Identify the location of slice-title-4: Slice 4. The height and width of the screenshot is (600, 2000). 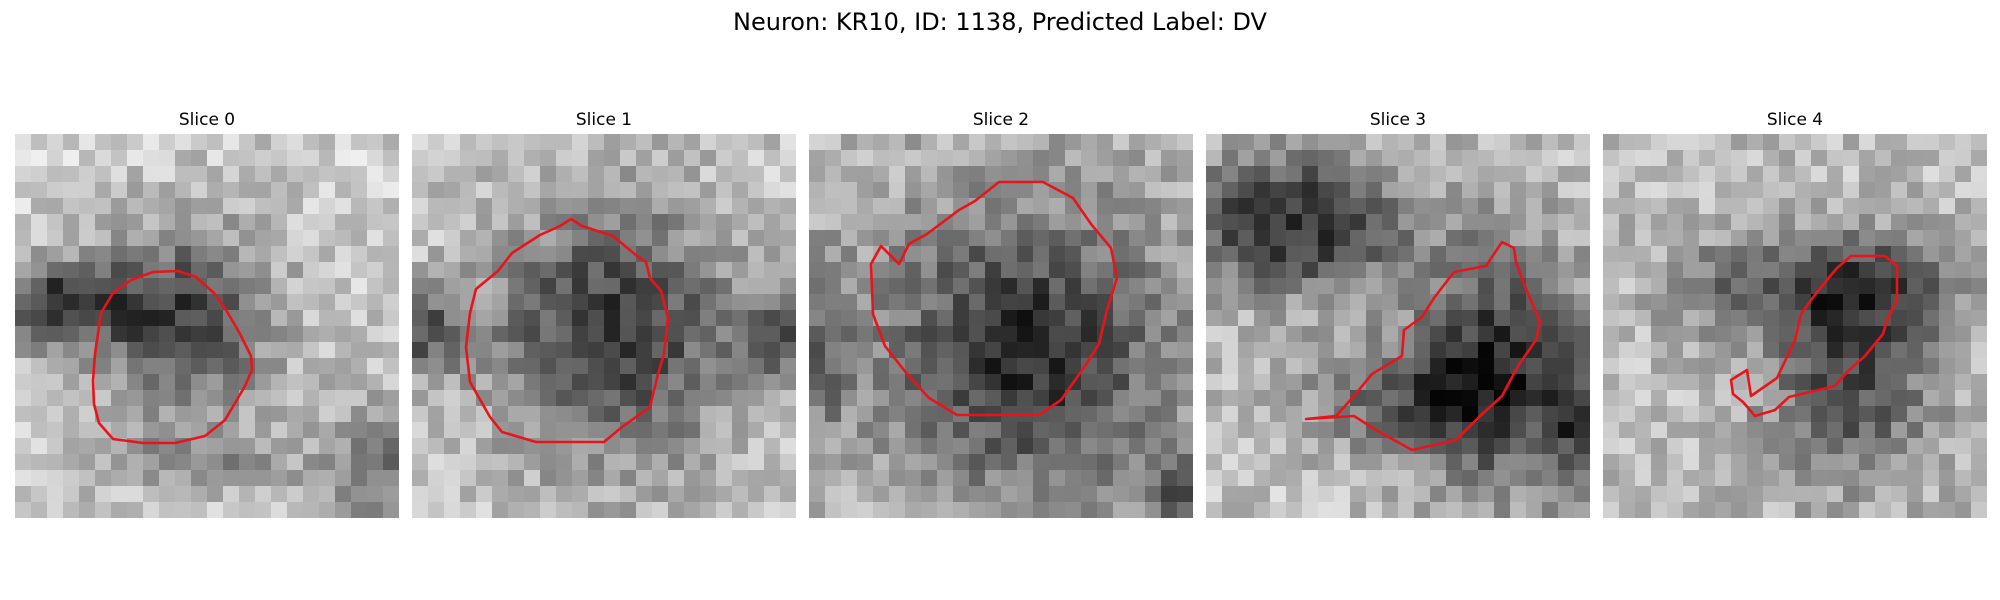
(1795, 120).